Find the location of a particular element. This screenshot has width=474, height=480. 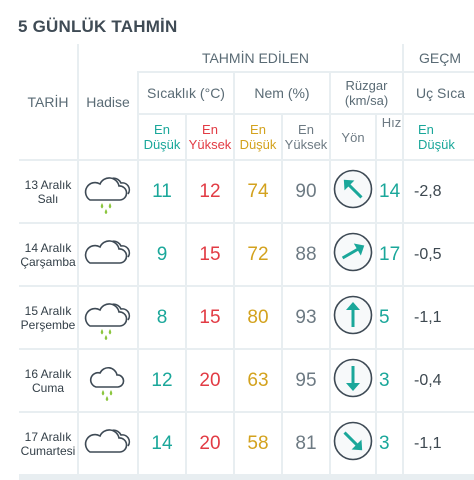

hum-min-value: 74 is located at coordinates (258, 191).